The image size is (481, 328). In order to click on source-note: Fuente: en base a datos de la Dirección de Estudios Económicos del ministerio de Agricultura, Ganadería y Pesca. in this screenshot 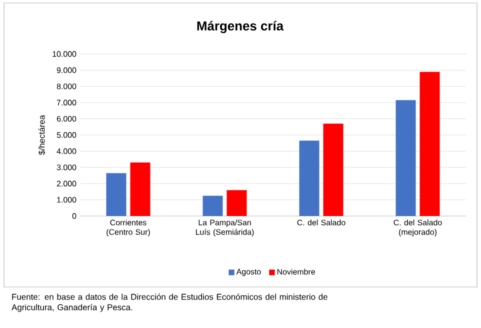, I will do `click(170, 303)`.